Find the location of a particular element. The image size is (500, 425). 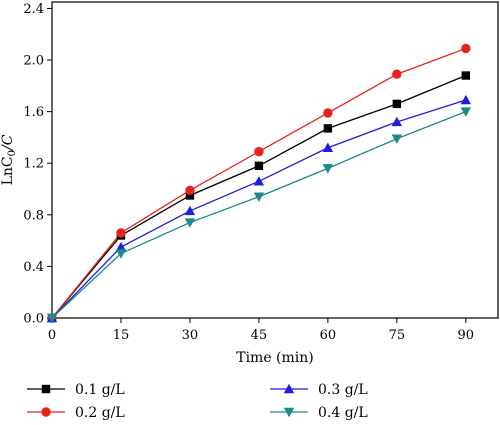

x-tick-label: 75 is located at coordinates (397, 335).